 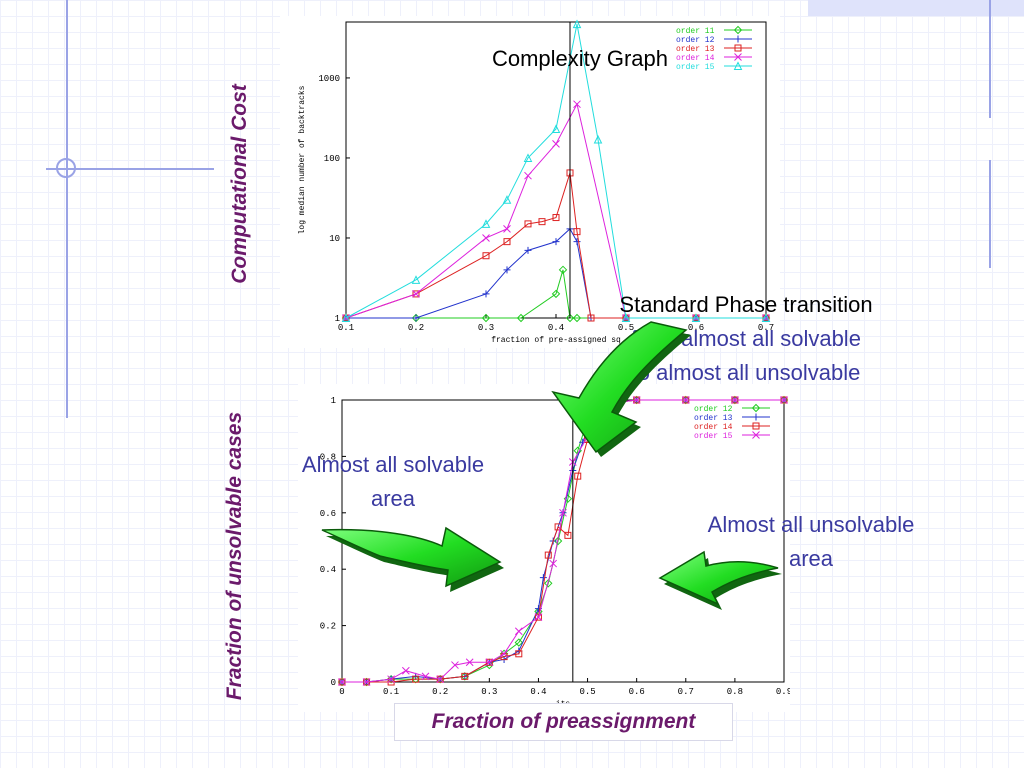 I want to click on top-x-tick-label: 0.1, so click(x=346, y=328).